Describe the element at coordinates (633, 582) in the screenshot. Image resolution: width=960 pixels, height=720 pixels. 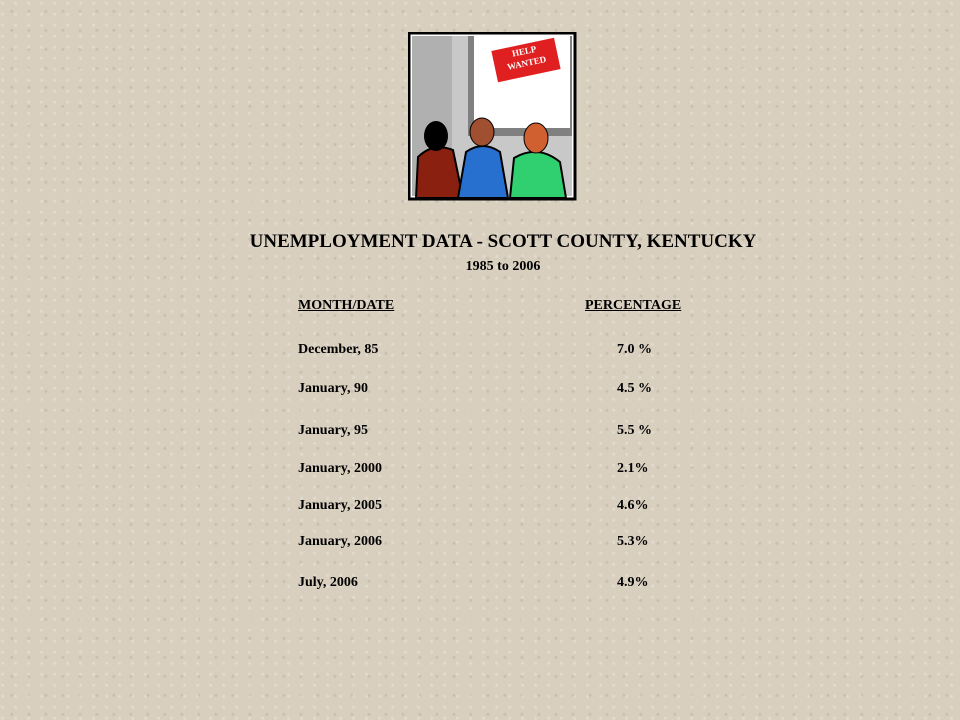
I see `percentage: 4.9%` at that location.